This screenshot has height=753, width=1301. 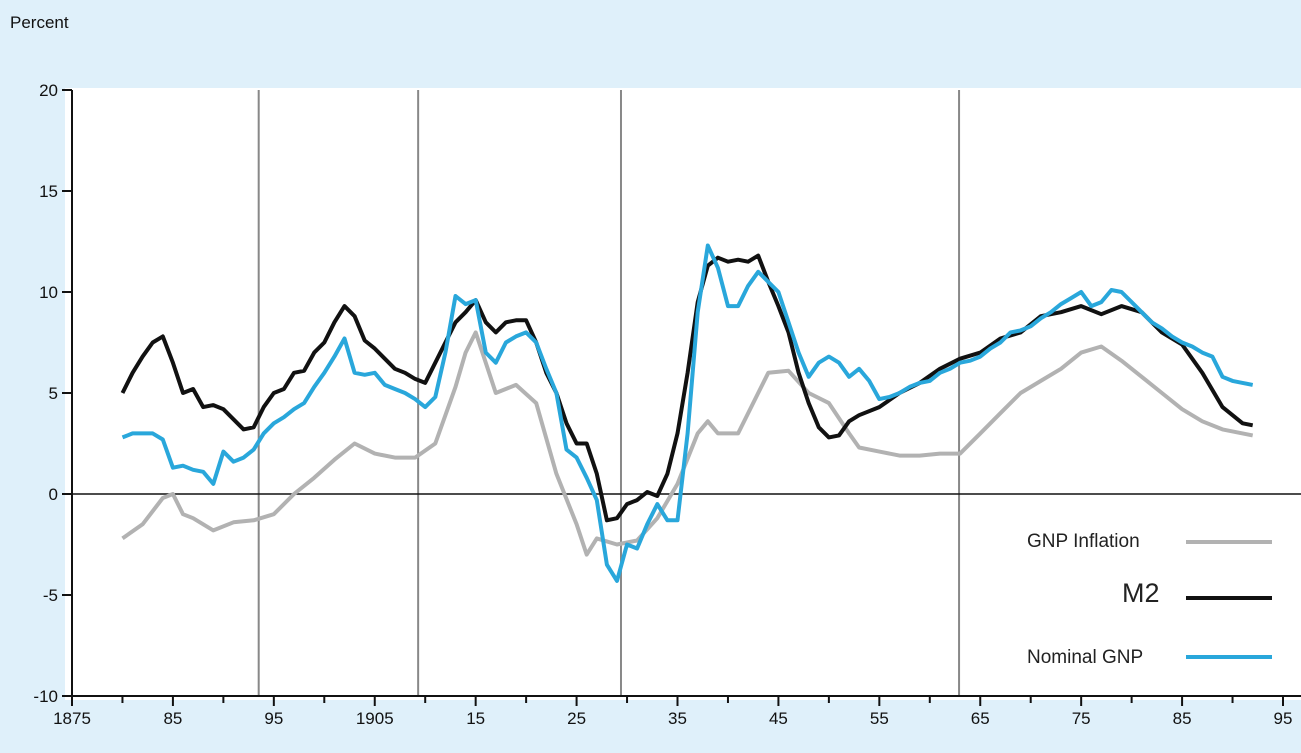 What do you see at coordinates (53, 393) in the screenshot?
I see `y-tick-label: 5` at bounding box center [53, 393].